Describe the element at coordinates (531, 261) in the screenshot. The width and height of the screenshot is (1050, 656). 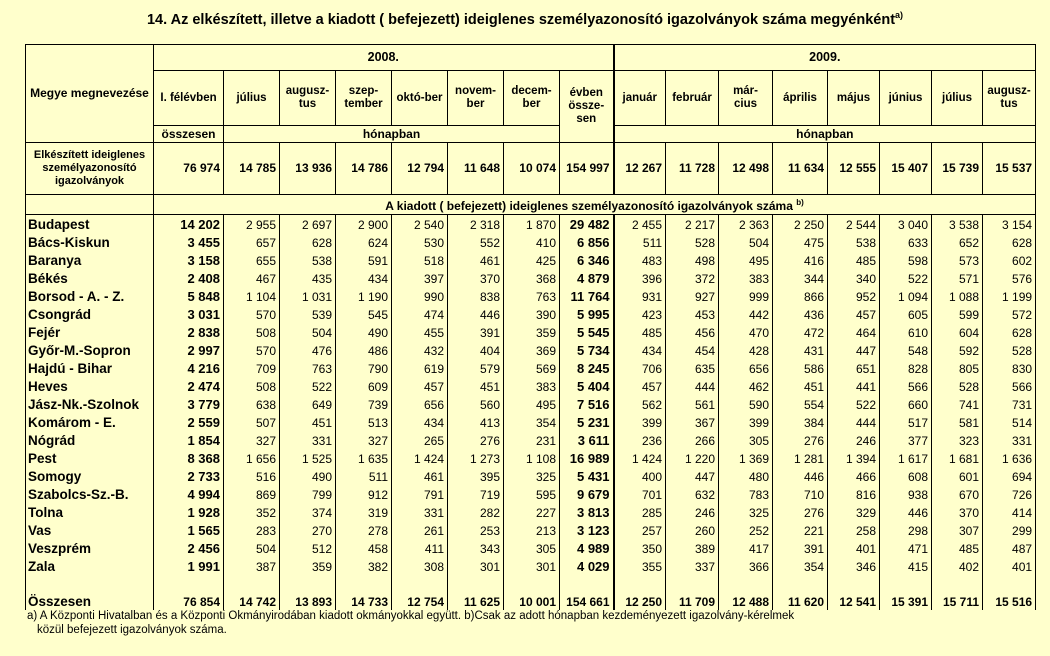
I see `cell-value: 425` at that location.